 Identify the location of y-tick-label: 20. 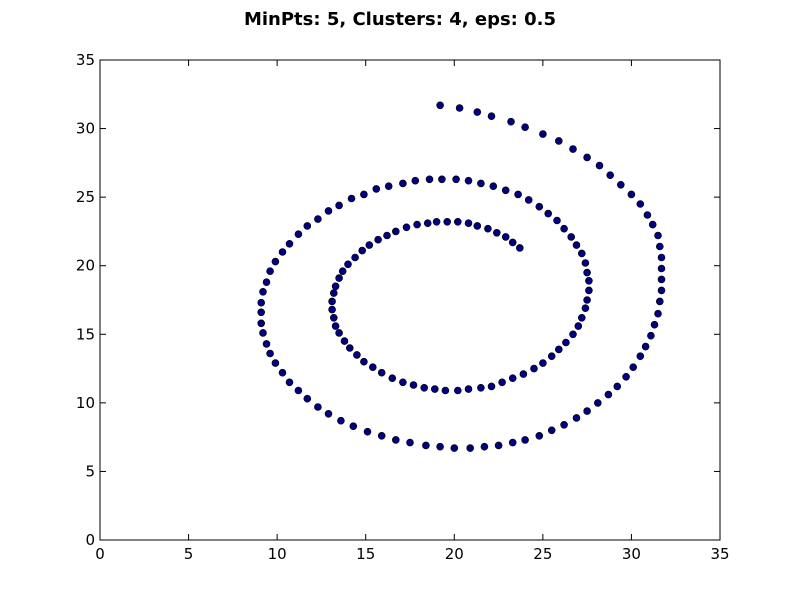
(85, 266).